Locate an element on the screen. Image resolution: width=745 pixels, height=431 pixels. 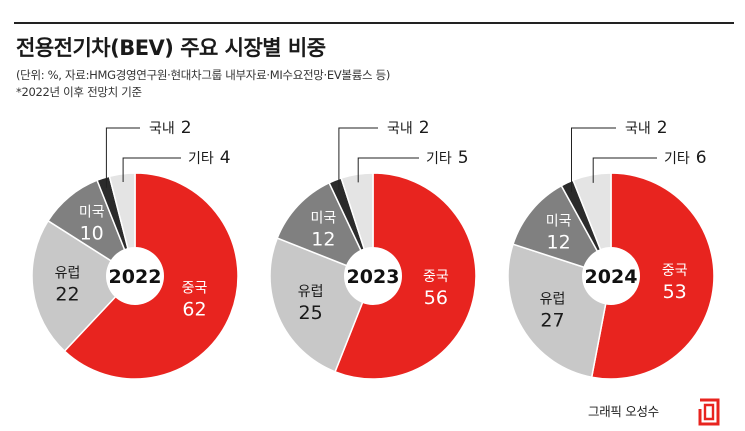
forecast-note: *2022년 이후 전망치 기준 is located at coordinates (79, 92).